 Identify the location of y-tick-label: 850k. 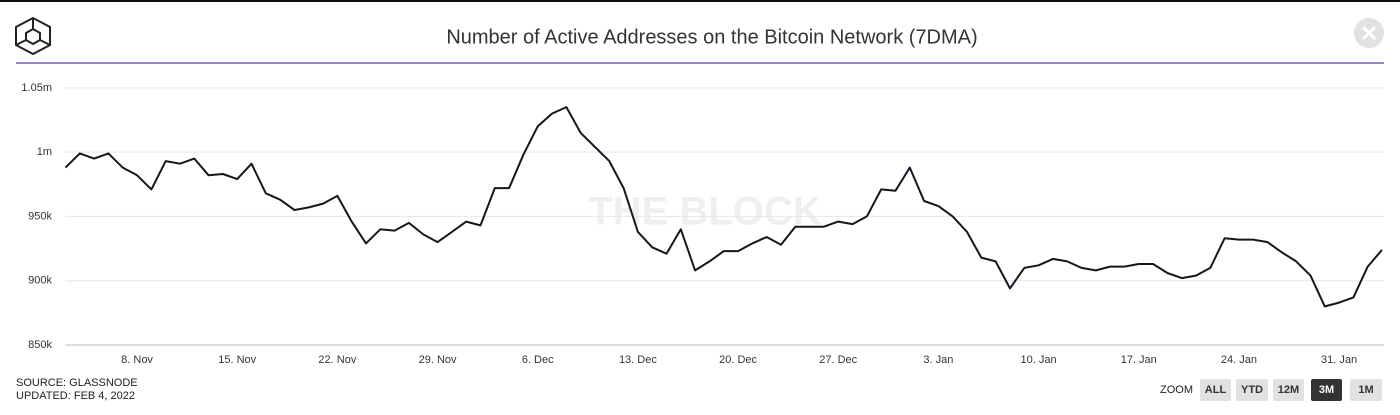
(40, 345).